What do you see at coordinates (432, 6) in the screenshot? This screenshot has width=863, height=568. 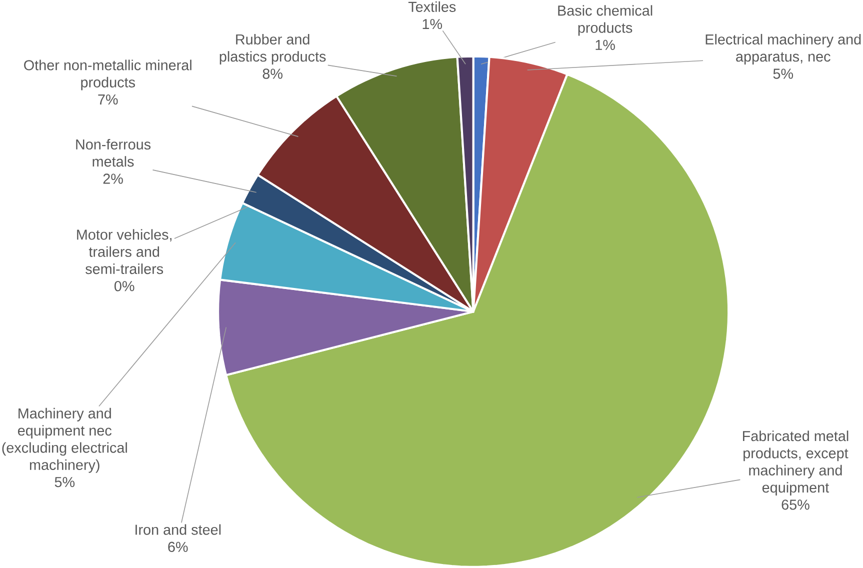 I see `slice-label: Textiles` at bounding box center [432, 6].